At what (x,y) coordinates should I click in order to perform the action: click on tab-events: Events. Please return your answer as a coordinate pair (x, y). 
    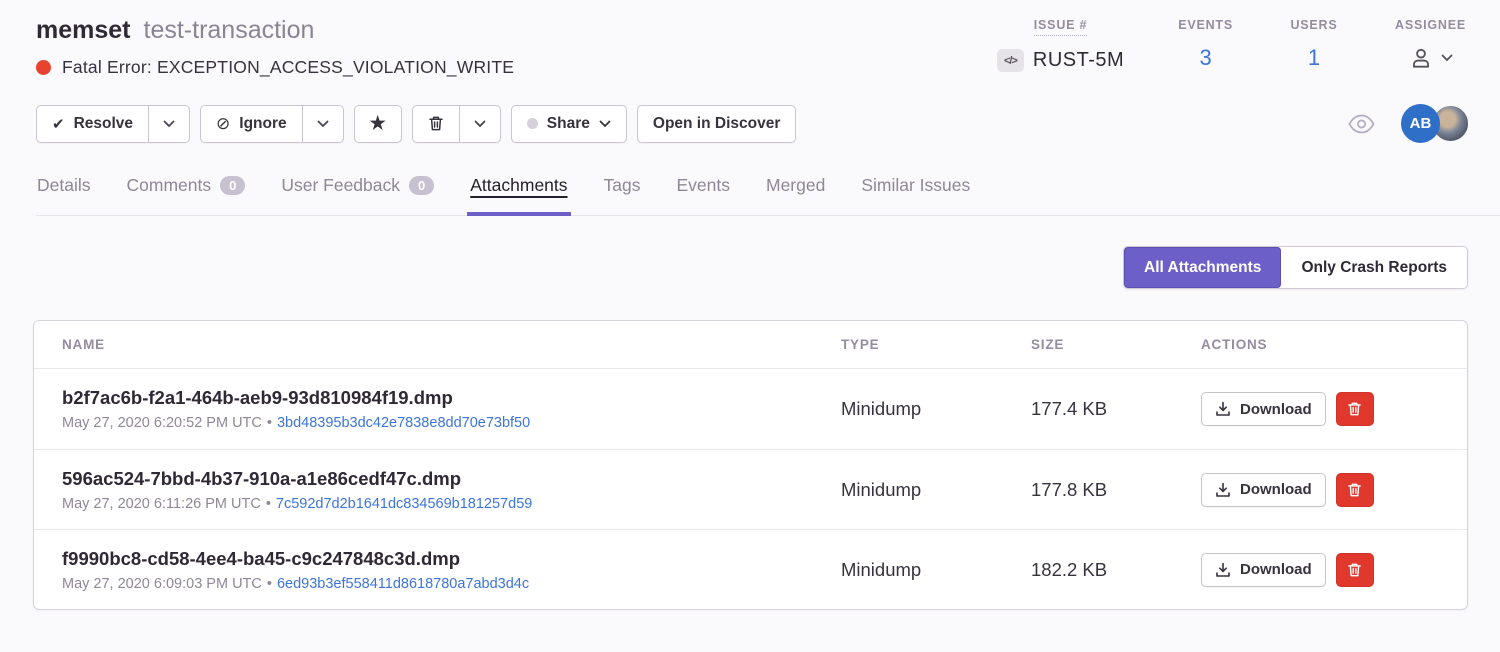
    Looking at the image, I should click on (704, 192).